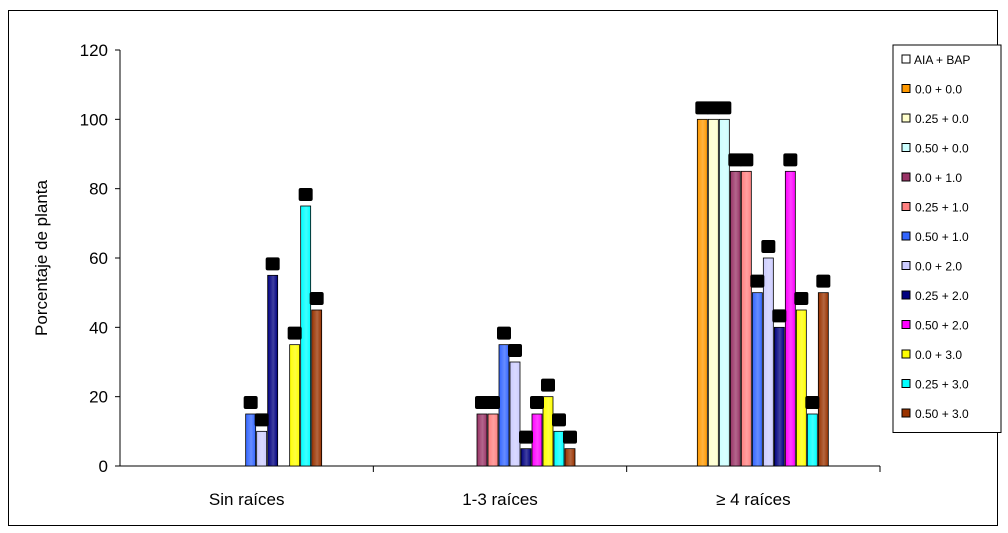 The width and height of the screenshot is (1008, 533). I want to click on legend-item: 0.25 + 1.0, so click(935, 208).